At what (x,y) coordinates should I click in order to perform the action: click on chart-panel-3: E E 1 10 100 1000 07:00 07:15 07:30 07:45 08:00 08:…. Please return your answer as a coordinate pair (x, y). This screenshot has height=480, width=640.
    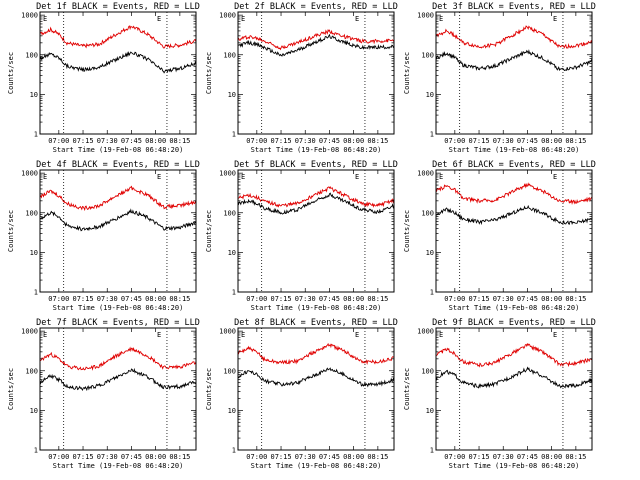
    Looking at the image, I should click on (499, 78).